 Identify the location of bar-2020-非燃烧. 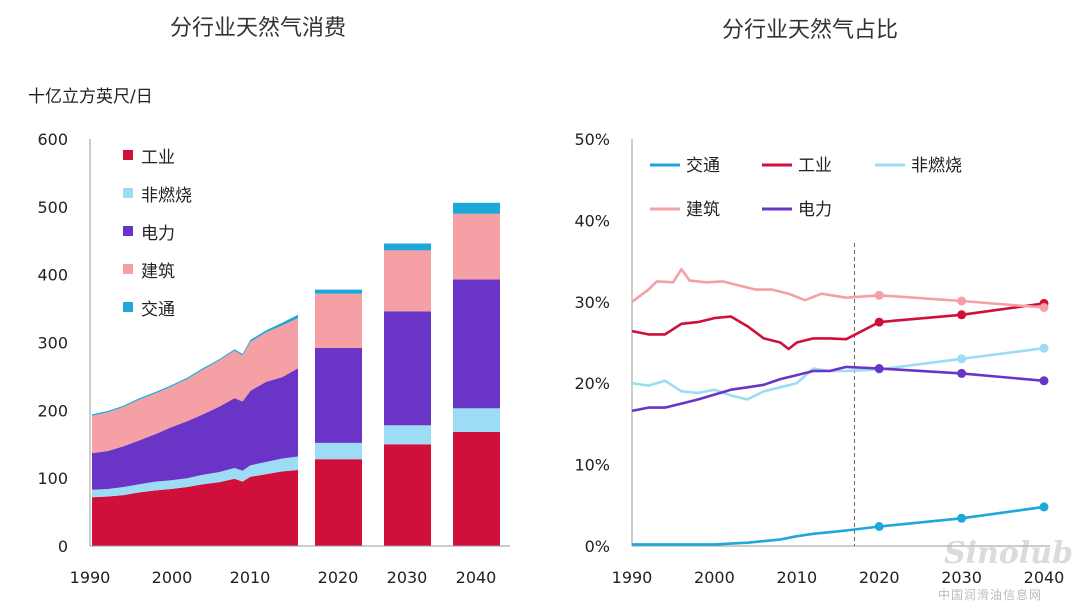
(338, 451).